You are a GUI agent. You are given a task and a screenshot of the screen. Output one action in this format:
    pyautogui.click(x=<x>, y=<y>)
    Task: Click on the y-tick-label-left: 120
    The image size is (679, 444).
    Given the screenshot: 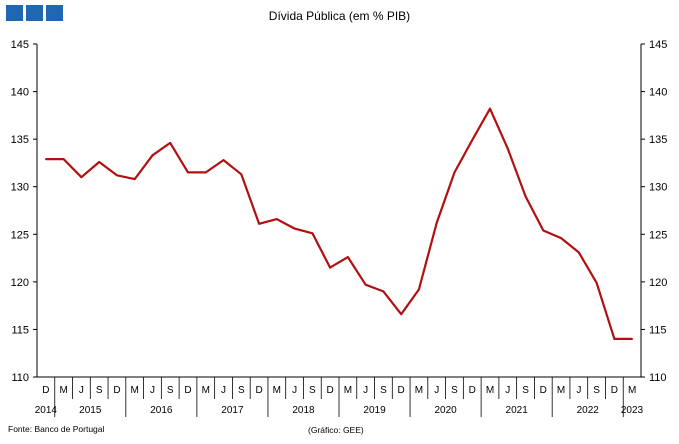 What is the action you would take?
    pyautogui.click(x=20, y=283)
    